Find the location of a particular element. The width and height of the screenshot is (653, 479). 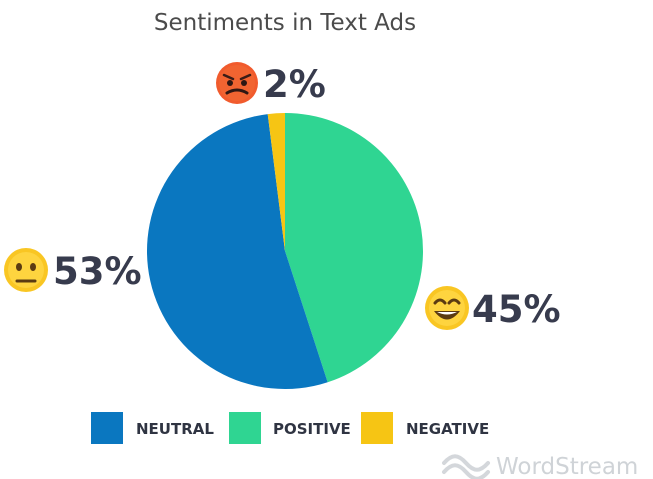

wordstream-wave-logo-icon is located at coordinates (466, 466).